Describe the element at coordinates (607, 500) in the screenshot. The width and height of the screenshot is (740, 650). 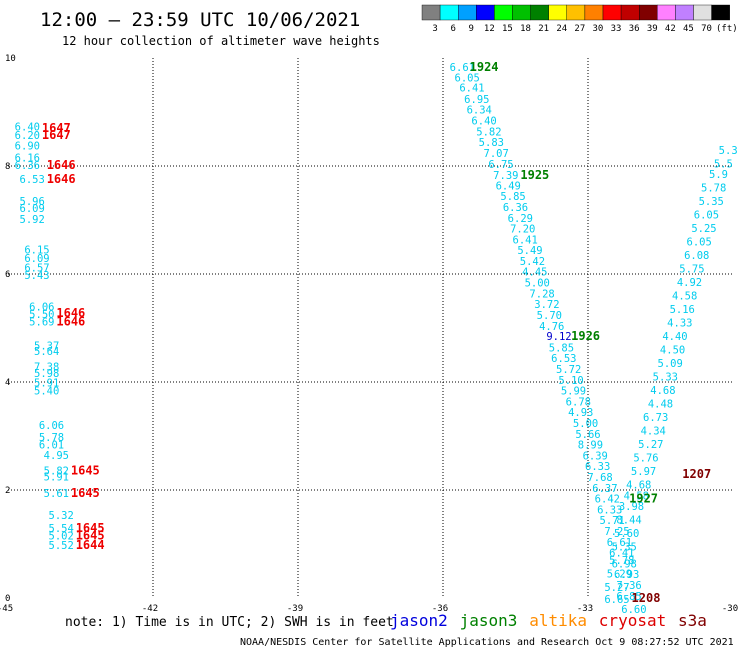
I see `wave-height-value: 6.42` at that location.